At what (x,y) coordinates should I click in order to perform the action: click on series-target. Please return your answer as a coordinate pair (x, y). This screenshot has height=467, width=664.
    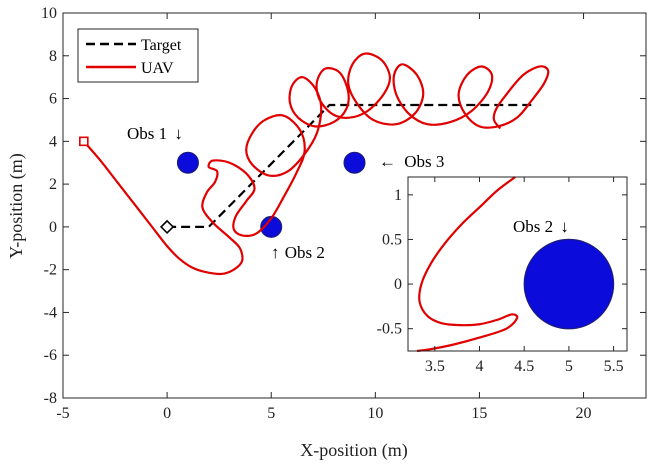
    Looking at the image, I should click on (349, 165).